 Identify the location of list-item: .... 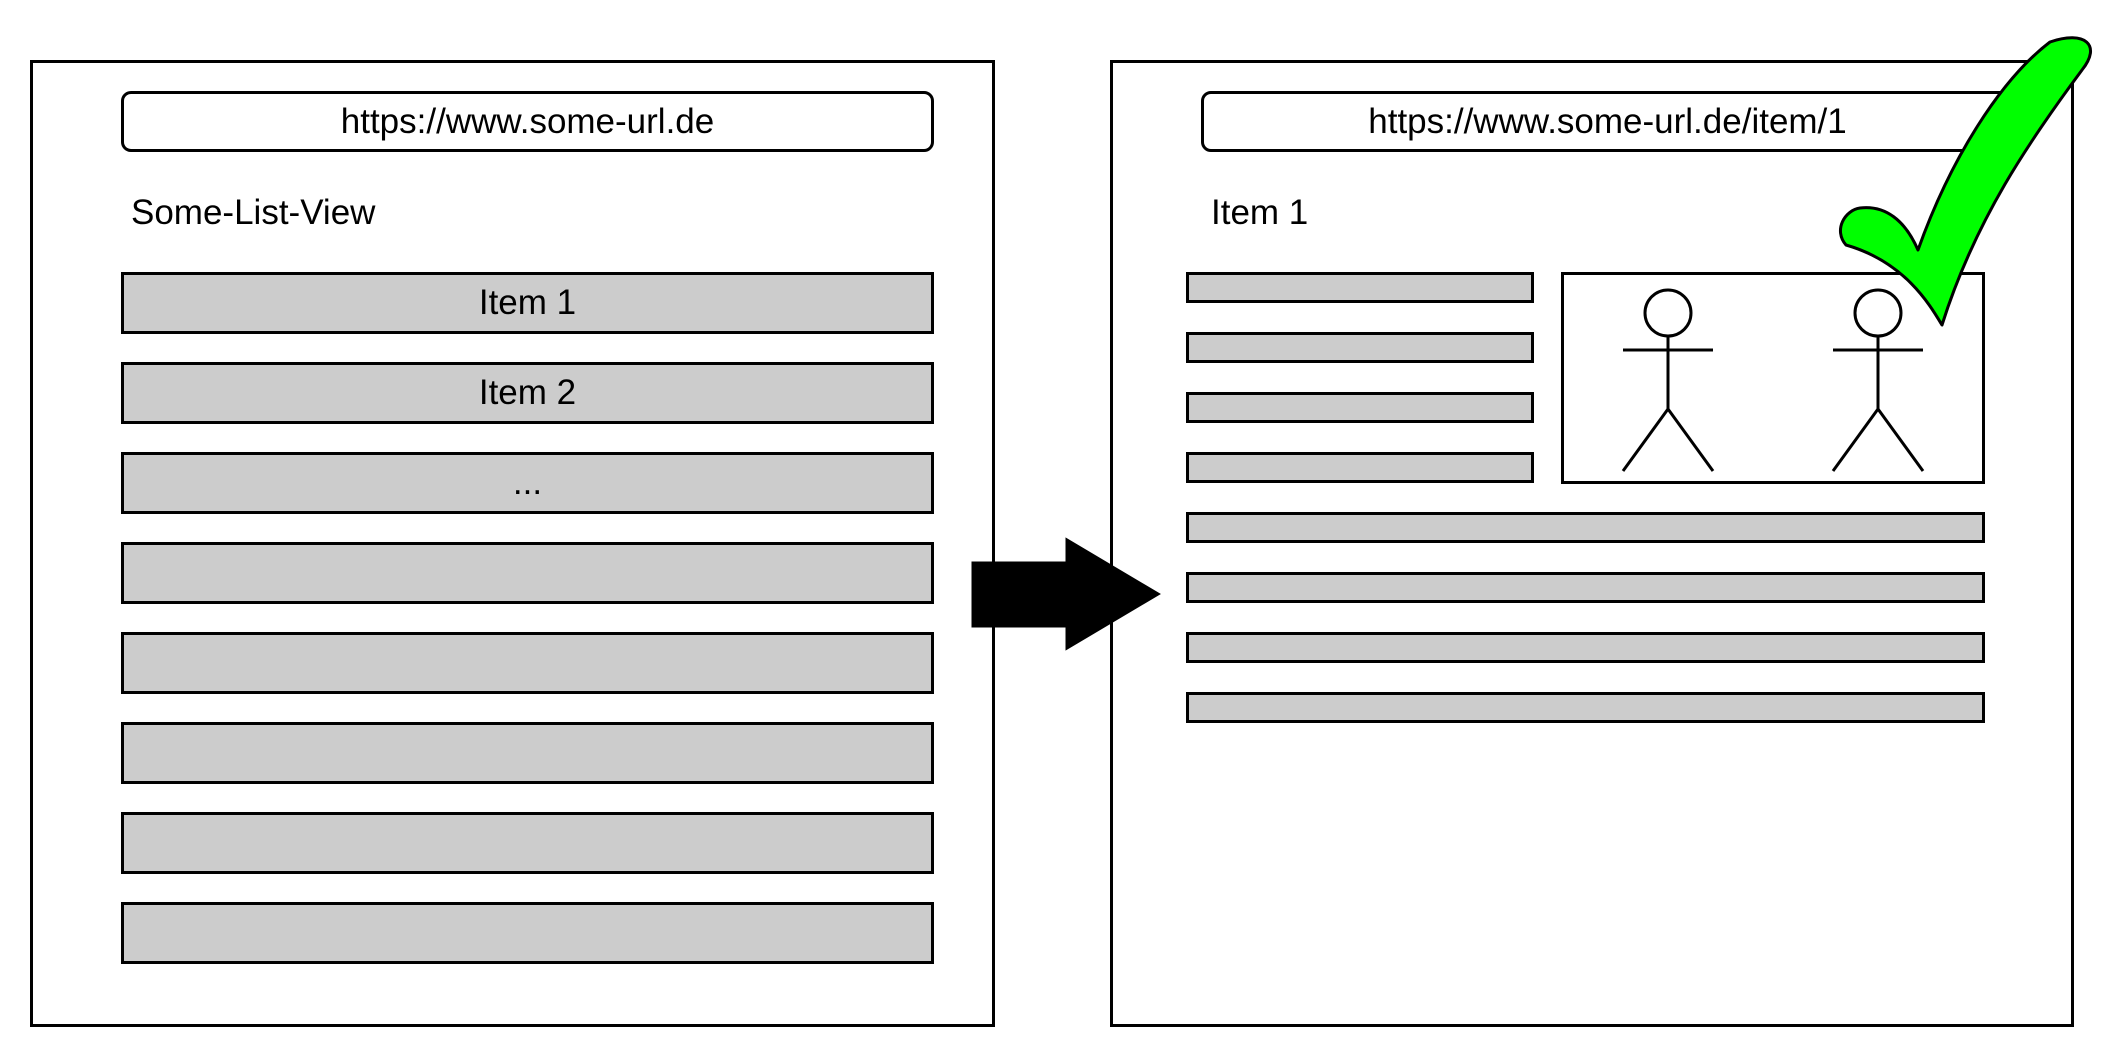
(527, 483).